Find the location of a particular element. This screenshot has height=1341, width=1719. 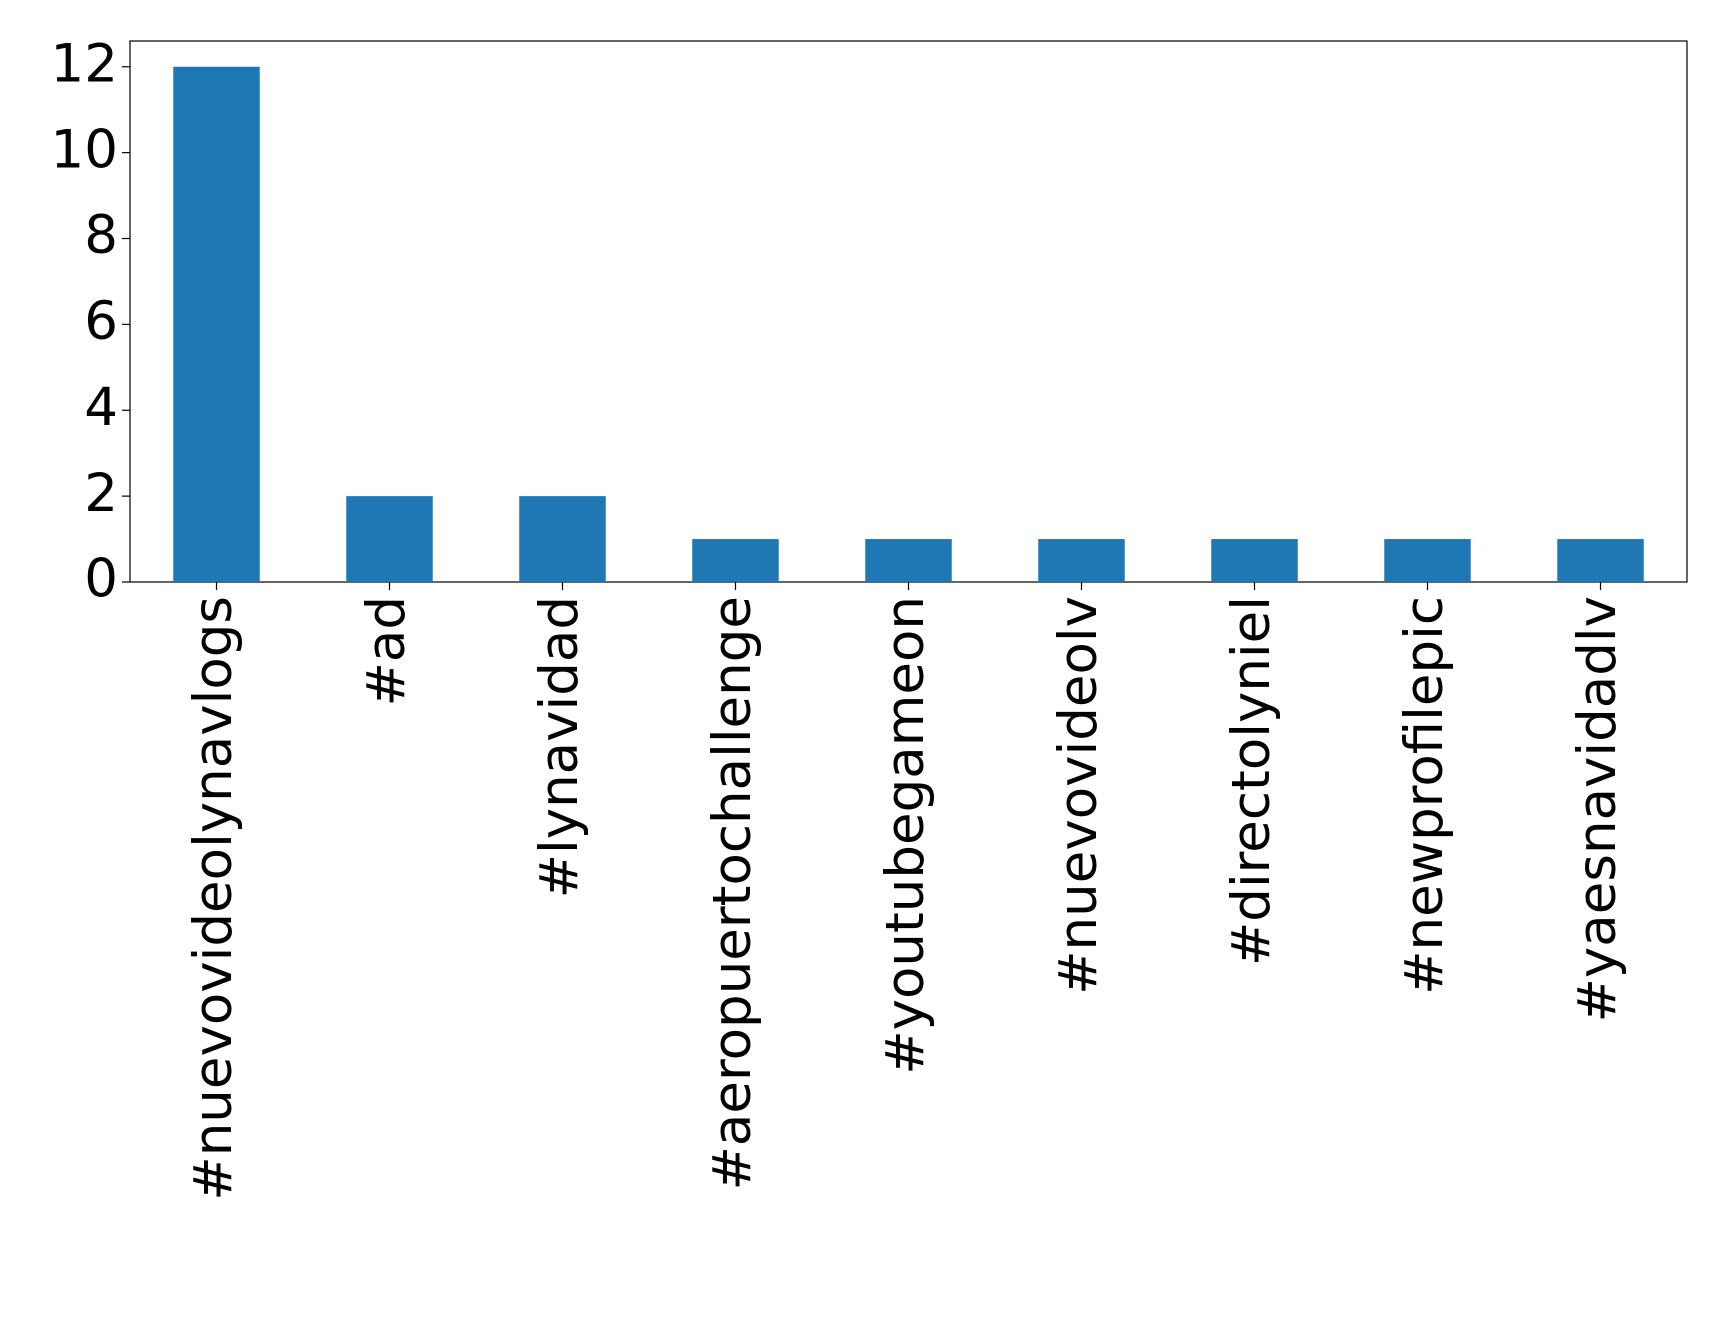

y-tick-label: 0 is located at coordinates (101, 579).